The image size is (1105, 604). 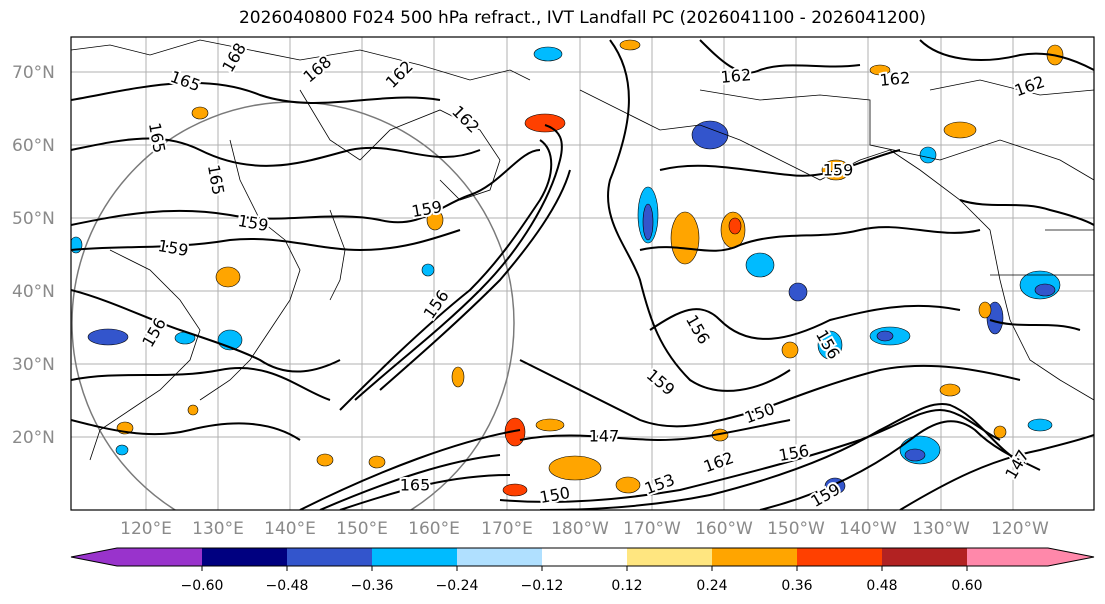 What do you see at coordinates (457, 586) in the screenshot?
I see `colorbar-tick-label: −0.24` at bounding box center [457, 586].